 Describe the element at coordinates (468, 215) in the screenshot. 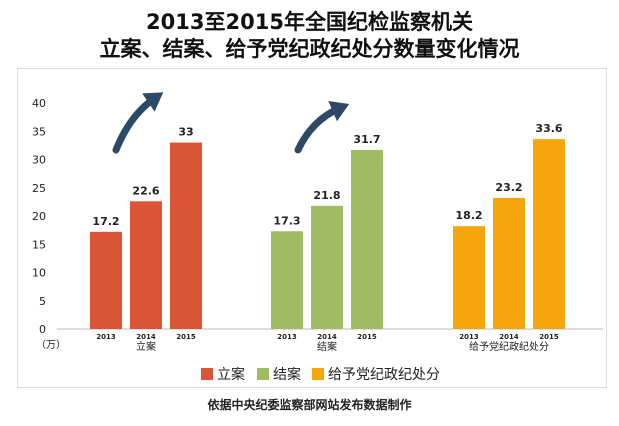

I see `data-label: 18.2` at that location.